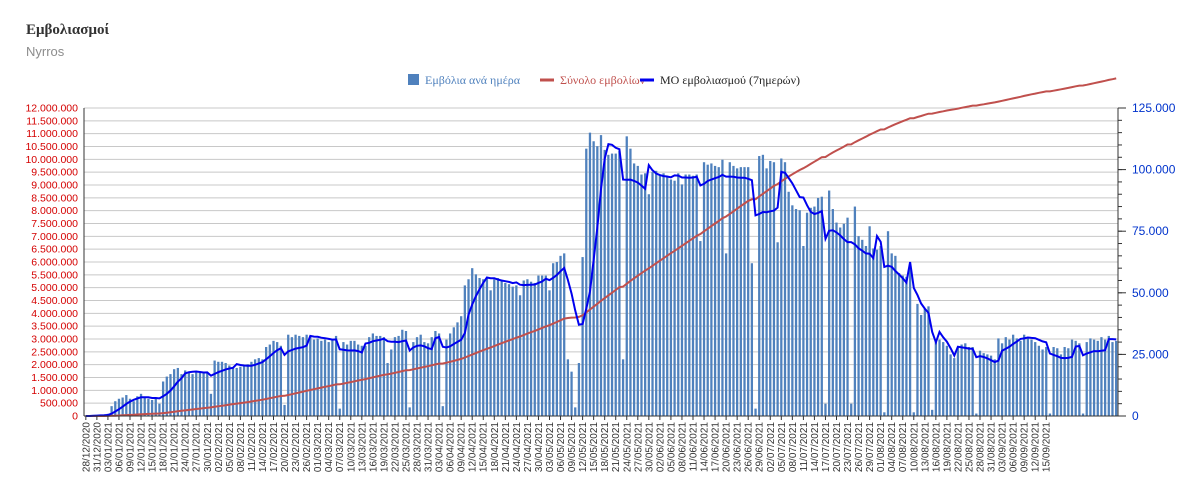  What do you see at coordinates (45, 51) in the screenshot?
I see `chart-subtitle: Nyrros` at bounding box center [45, 51].